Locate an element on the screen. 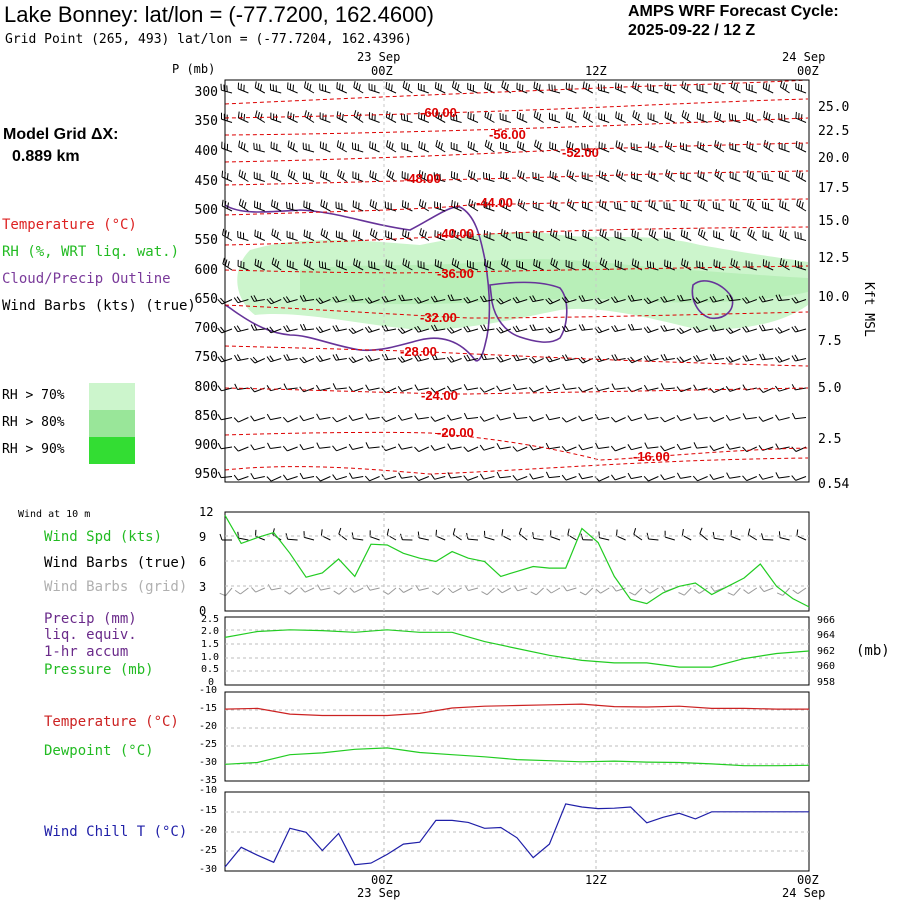 The image size is (900, 900). isotherm-label: -28.00 is located at coordinates (418, 351).